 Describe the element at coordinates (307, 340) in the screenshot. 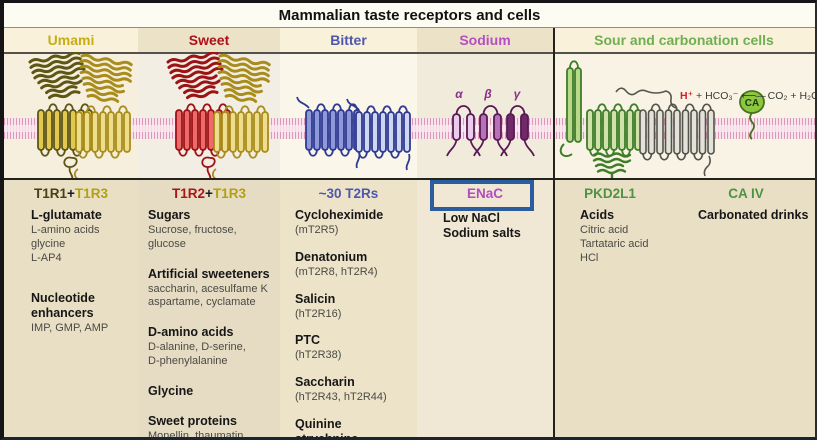

I see `ligand-name: PTC` at that location.